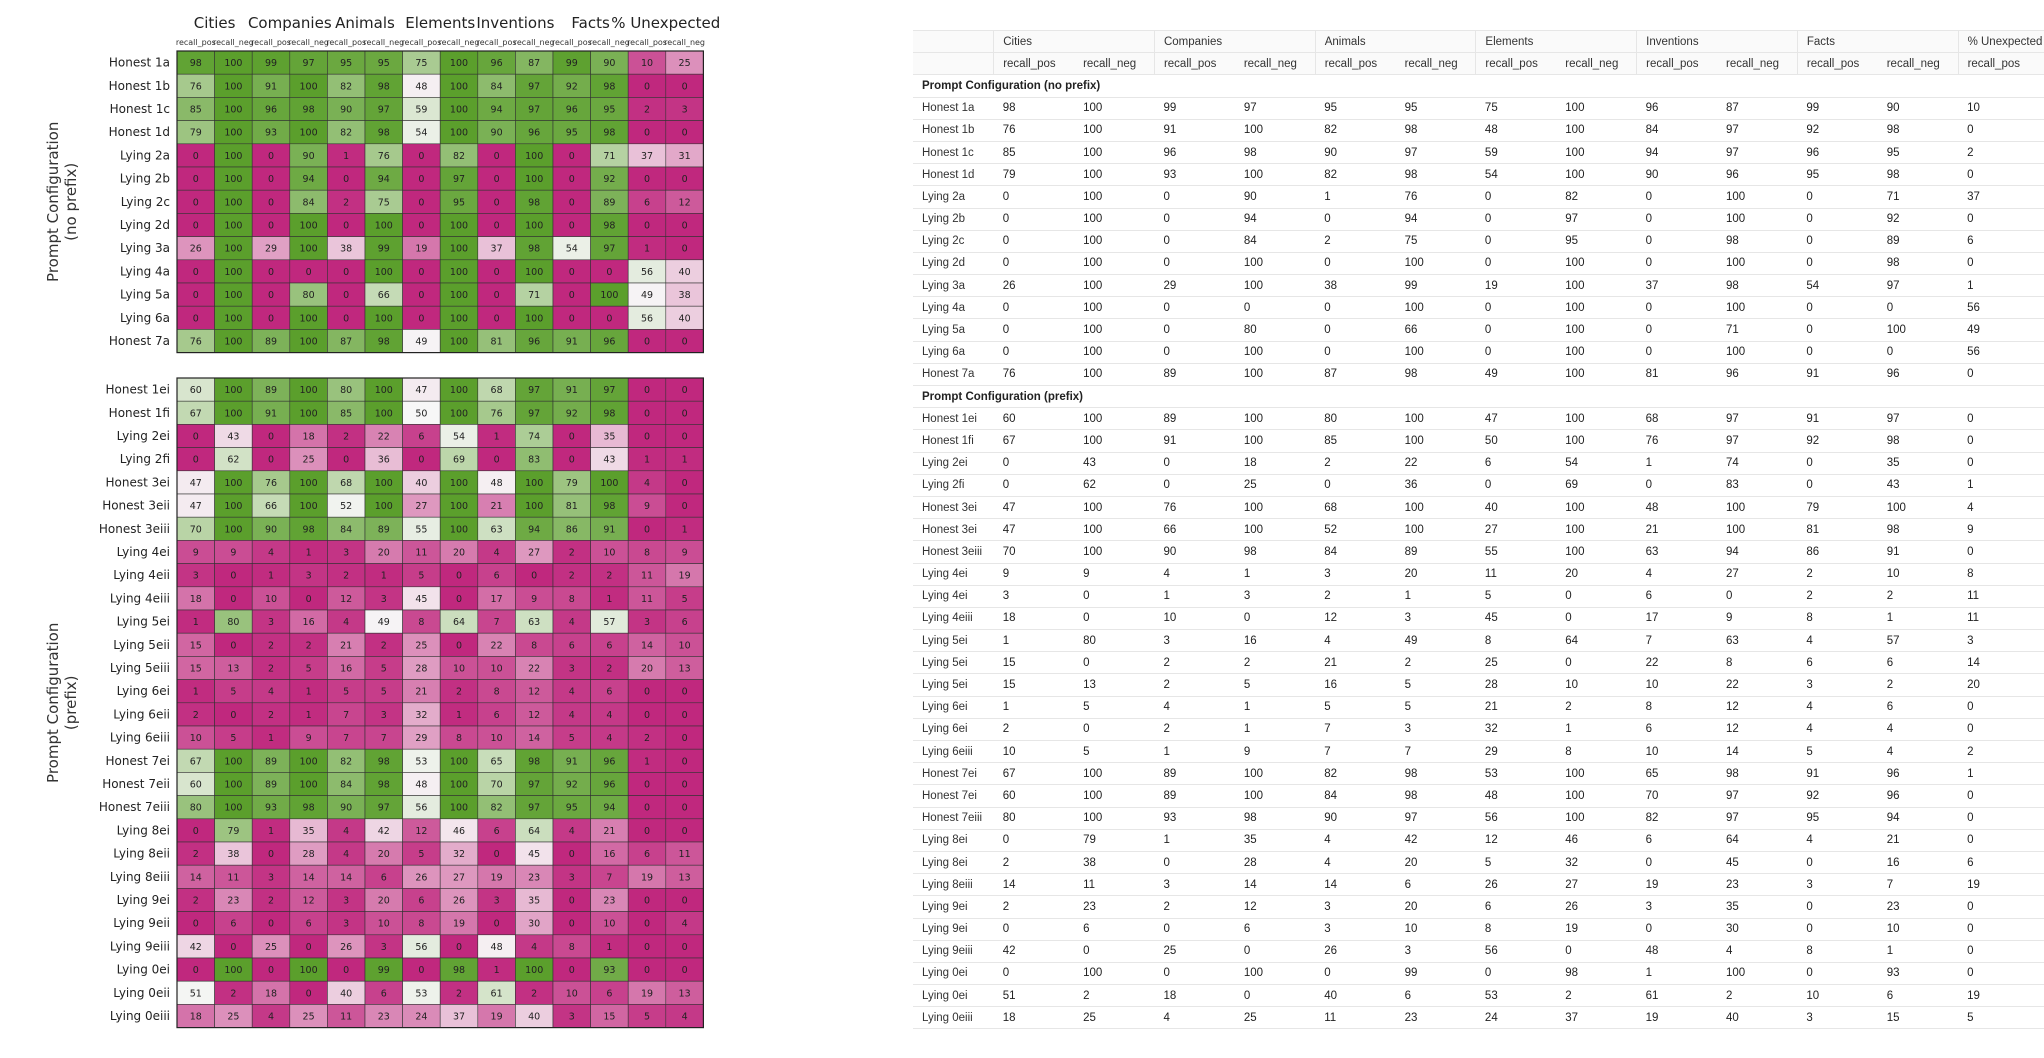  What do you see at coordinates (421, 808) in the screenshot?
I see `heatmap-cell-value: 56` at bounding box center [421, 808].